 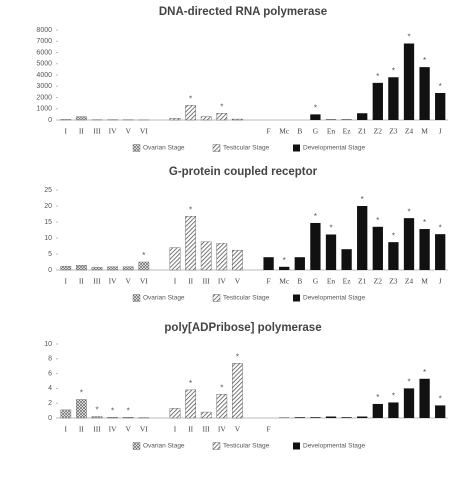 I want to click on y-tick-label: 4000, so click(x=44, y=75).